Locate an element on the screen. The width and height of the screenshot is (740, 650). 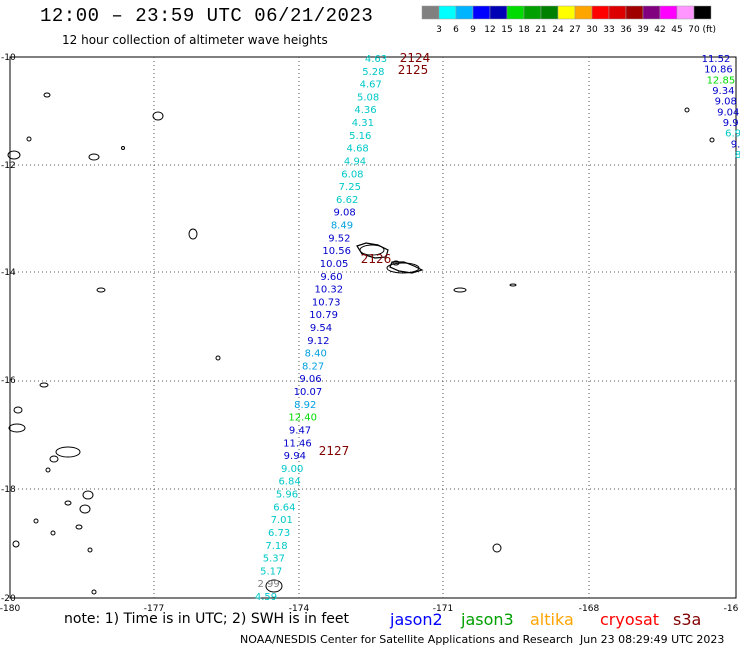
swh-value-label: 12.85 is located at coordinates (721, 80).